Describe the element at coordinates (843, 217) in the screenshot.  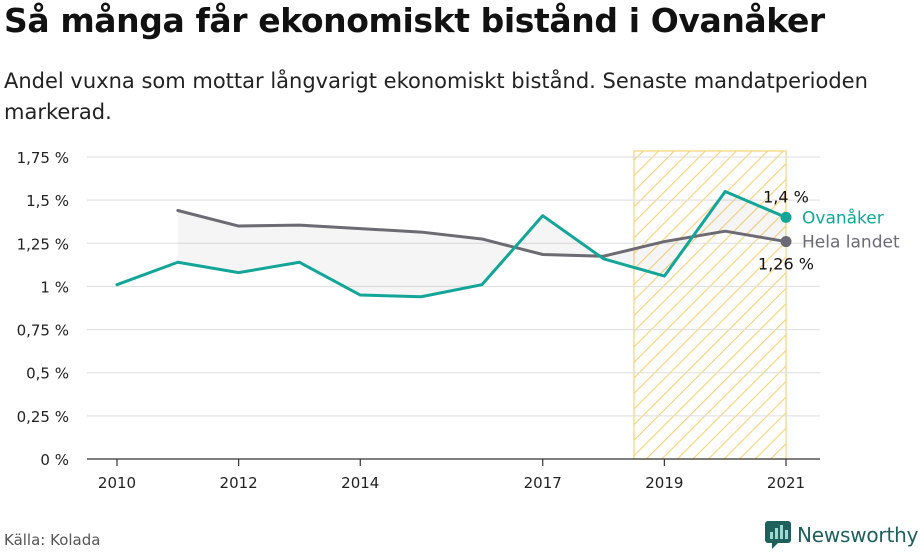
I see `legend-label-ovanaker: Ovanåker` at that location.